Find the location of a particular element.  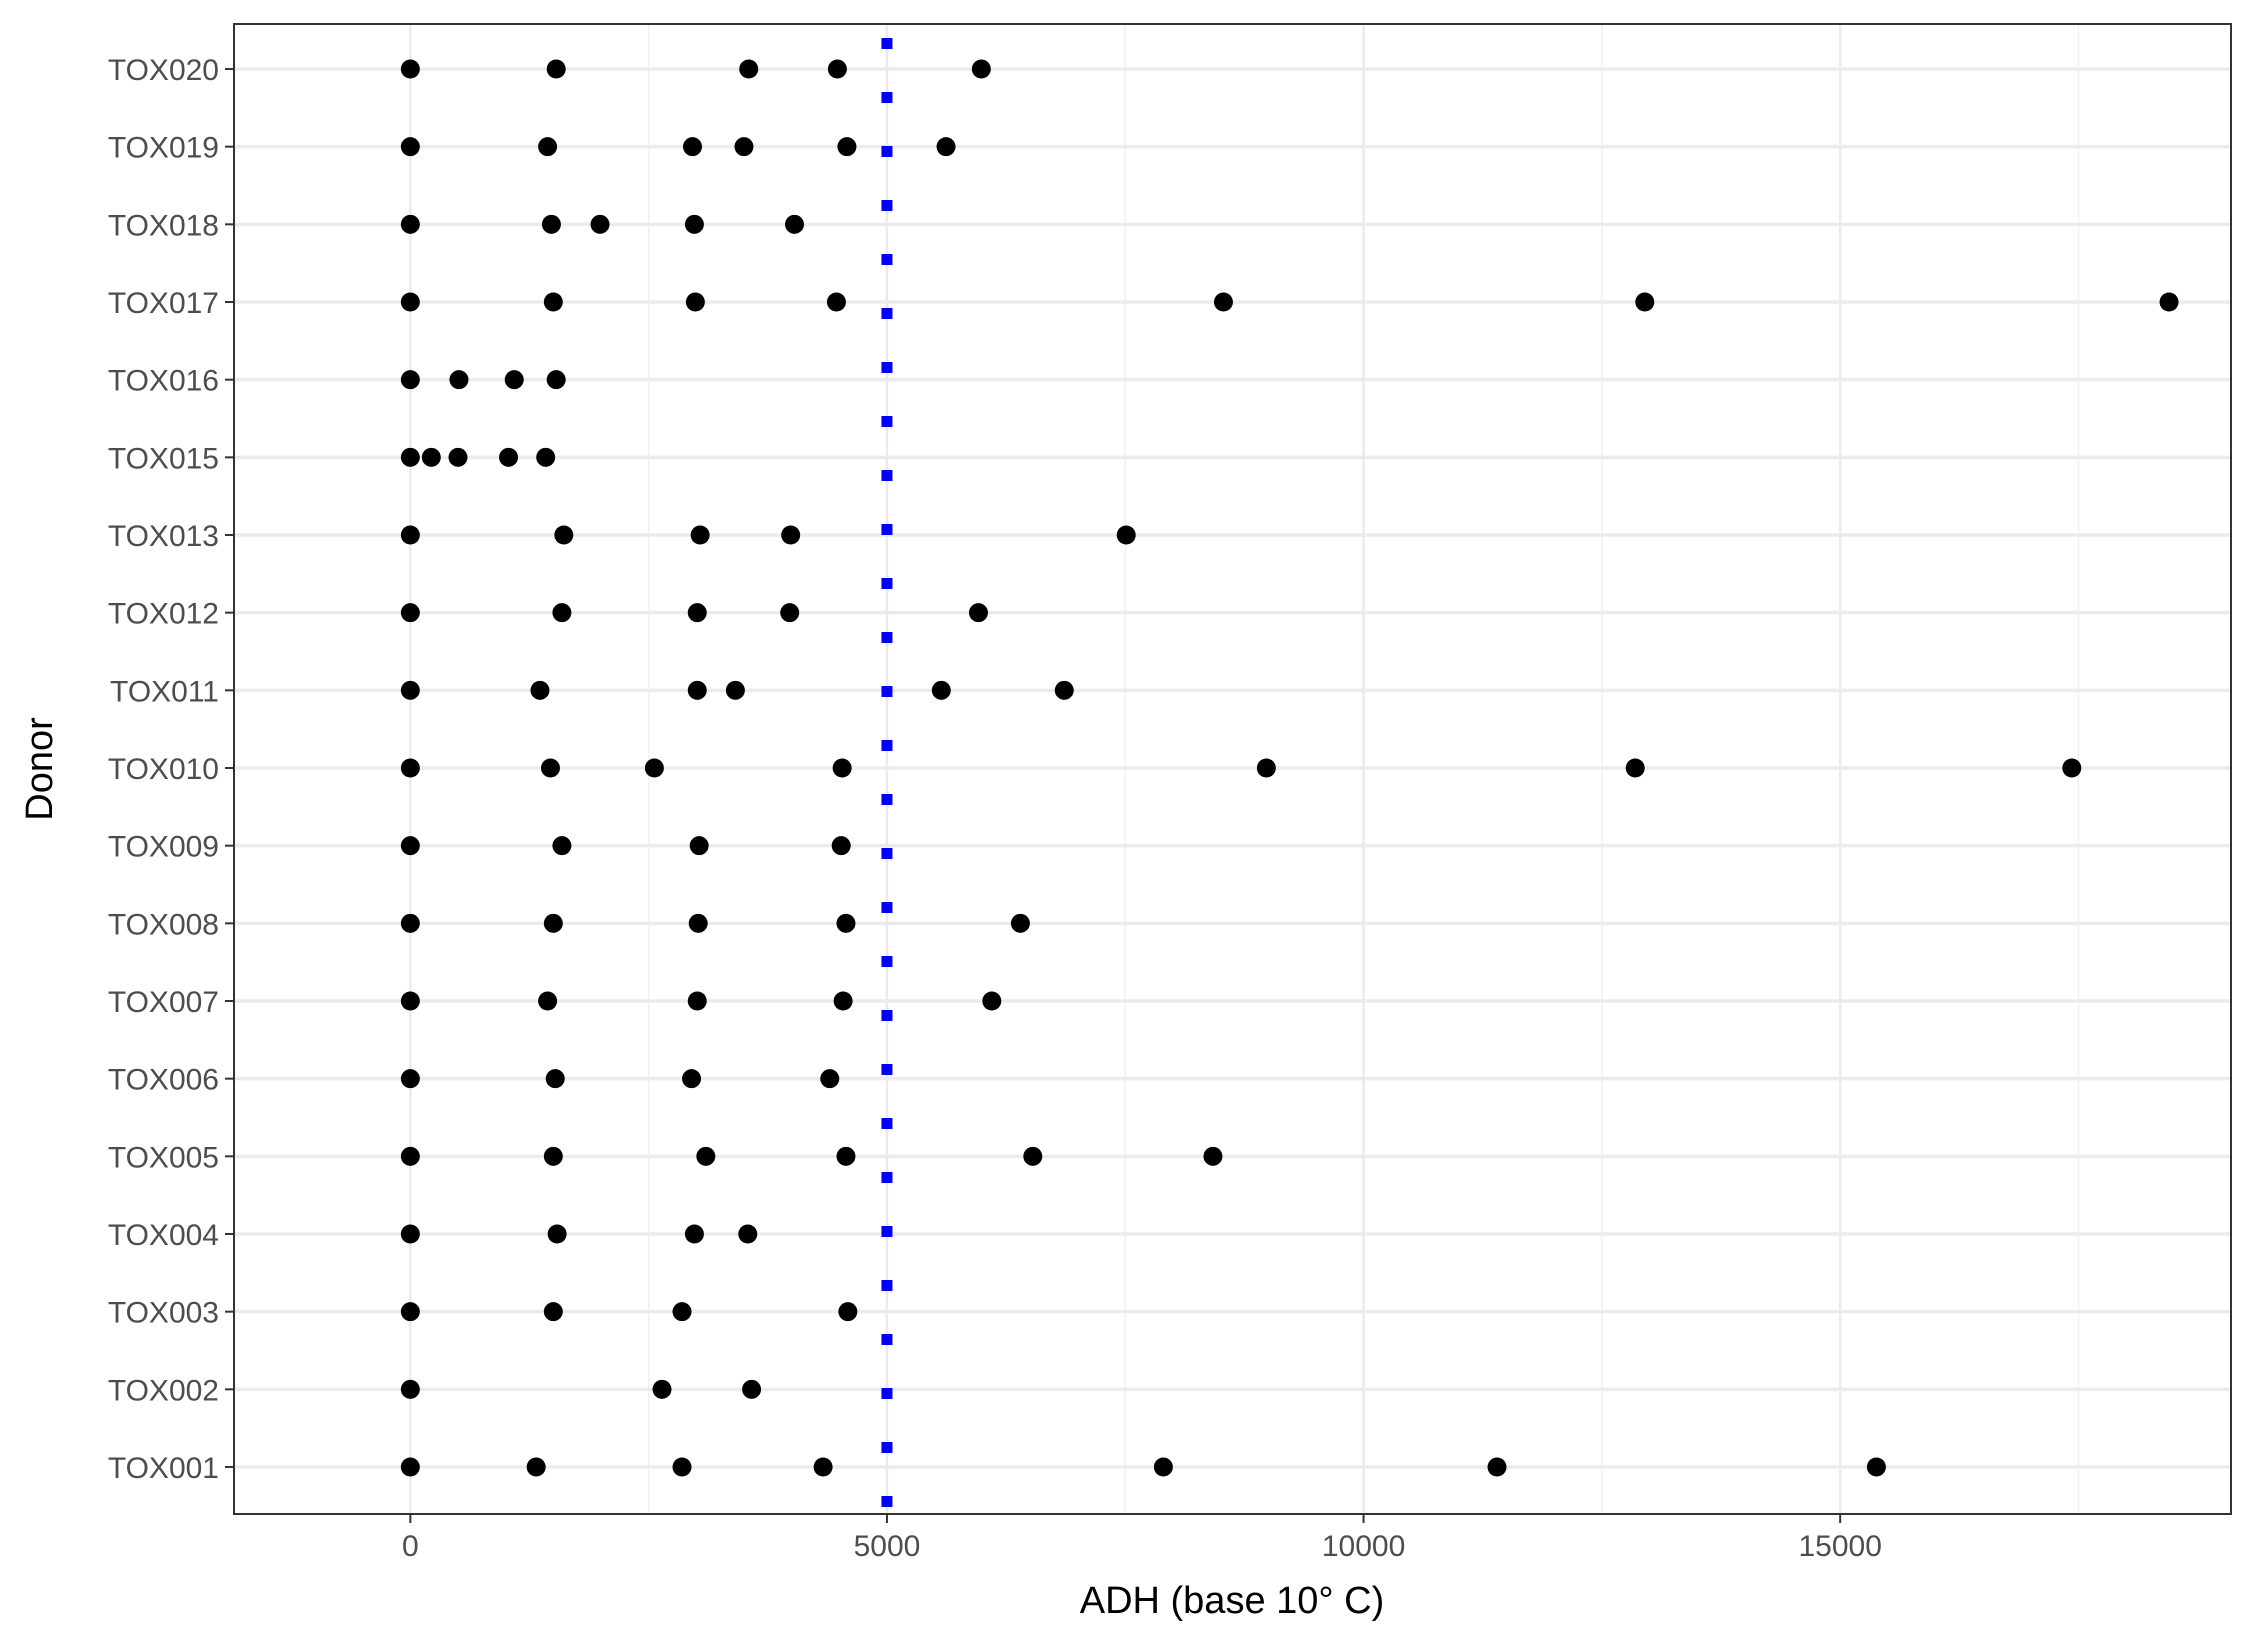

x-tick-label: 0 is located at coordinates (410, 1546).